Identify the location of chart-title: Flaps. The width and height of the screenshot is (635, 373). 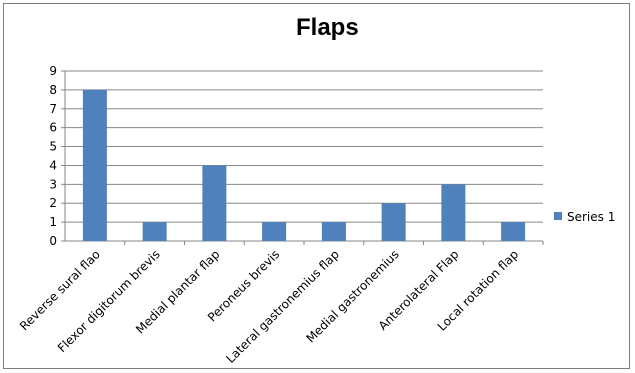
(327, 27).